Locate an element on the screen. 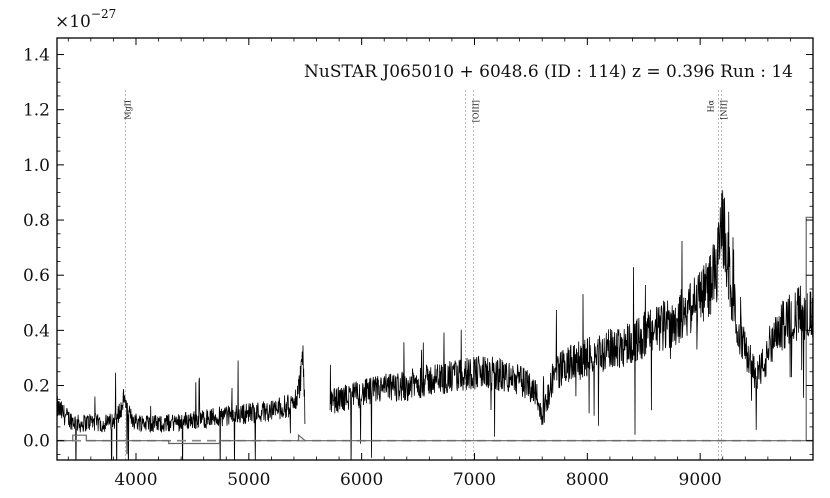  x-tick-label: 8000 is located at coordinates (587, 480).